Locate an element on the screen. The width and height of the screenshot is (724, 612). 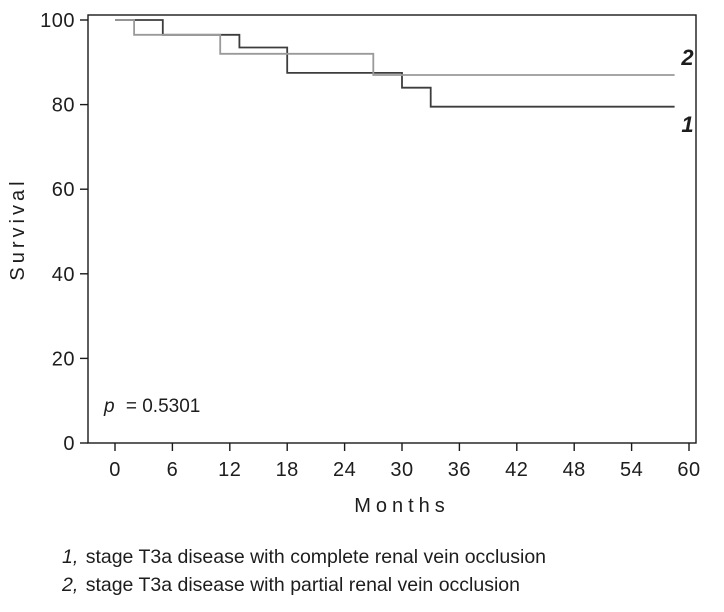
curve-label-1: 1 is located at coordinates (687, 124).